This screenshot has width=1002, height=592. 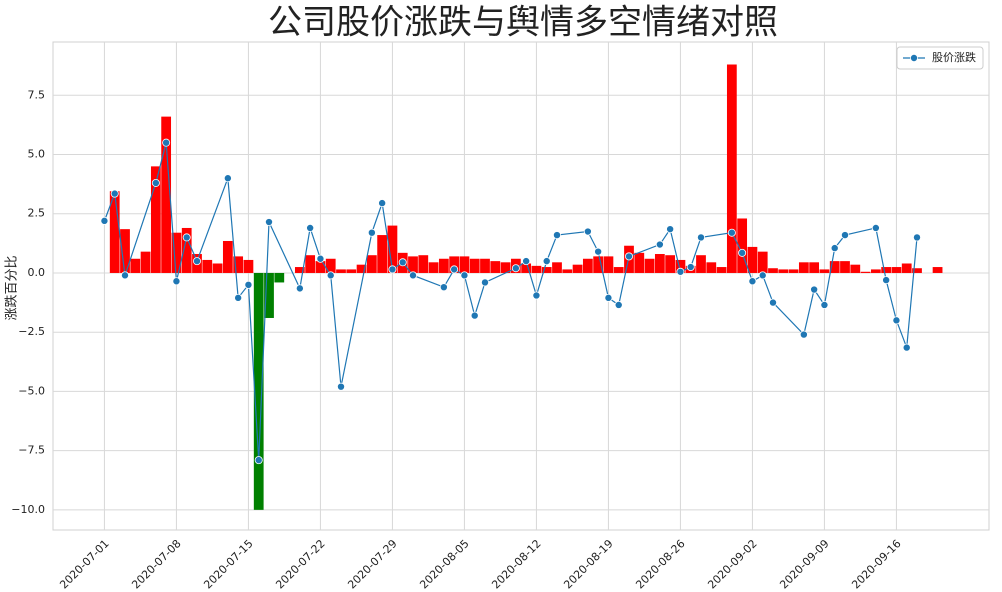 What do you see at coordinates (31, 450) in the screenshot?
I see `y-tick-label: −7.5` at bounding box center [31, 450].